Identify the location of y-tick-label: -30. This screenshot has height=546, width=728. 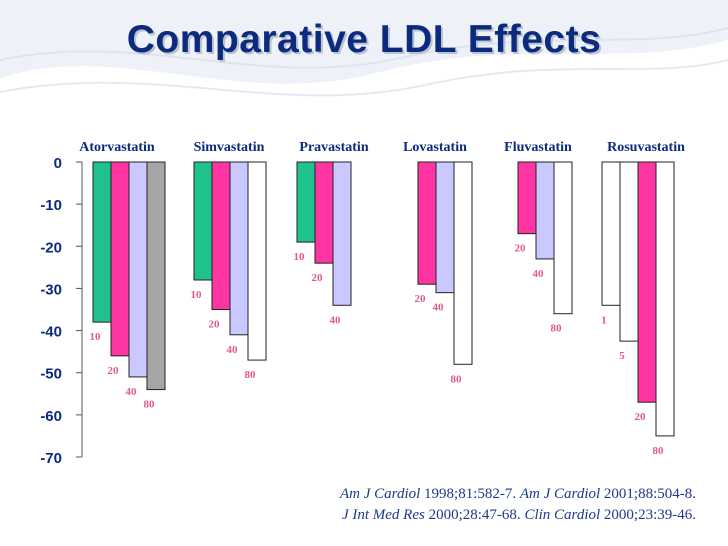
(51, 289).